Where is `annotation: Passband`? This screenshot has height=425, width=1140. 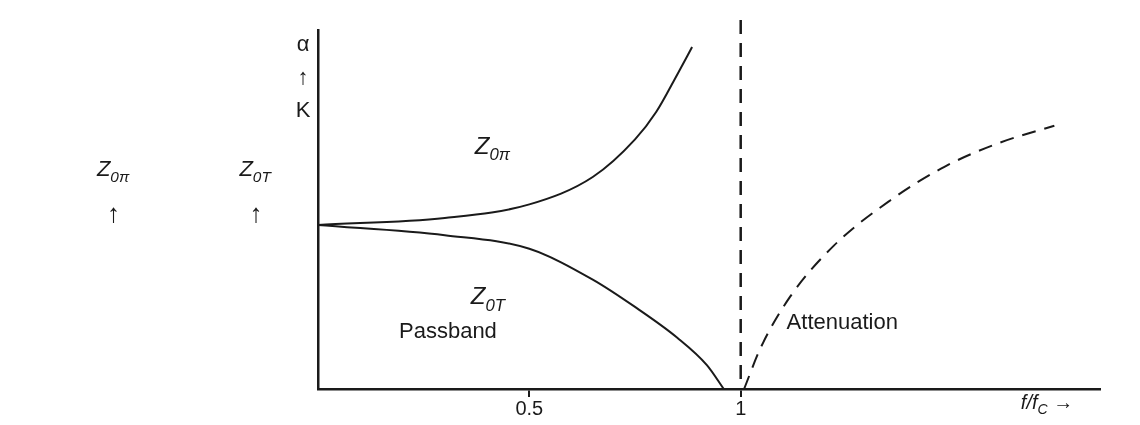 annotation: Passband is located at coordinates (448, 330).